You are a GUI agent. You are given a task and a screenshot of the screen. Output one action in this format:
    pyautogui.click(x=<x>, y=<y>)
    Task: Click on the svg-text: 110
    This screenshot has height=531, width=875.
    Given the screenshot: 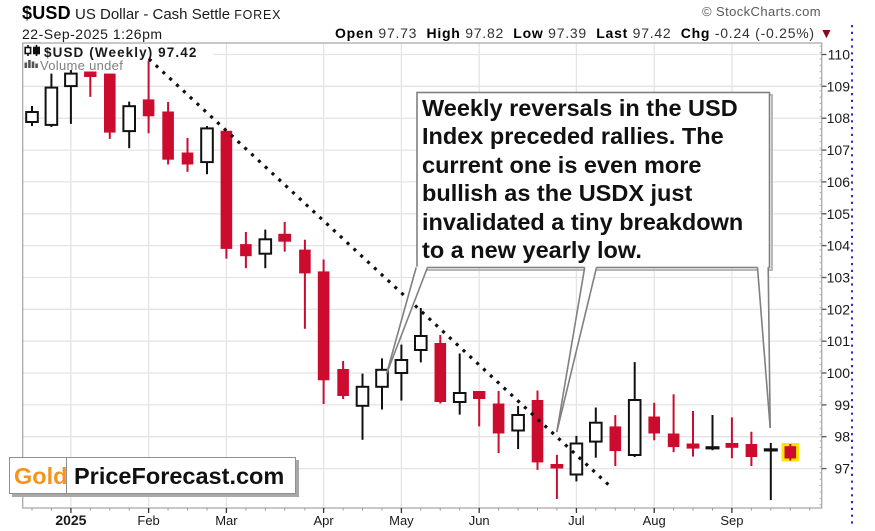 What is the action you would take?
    pyautogui.click(x=839, y=55)
    